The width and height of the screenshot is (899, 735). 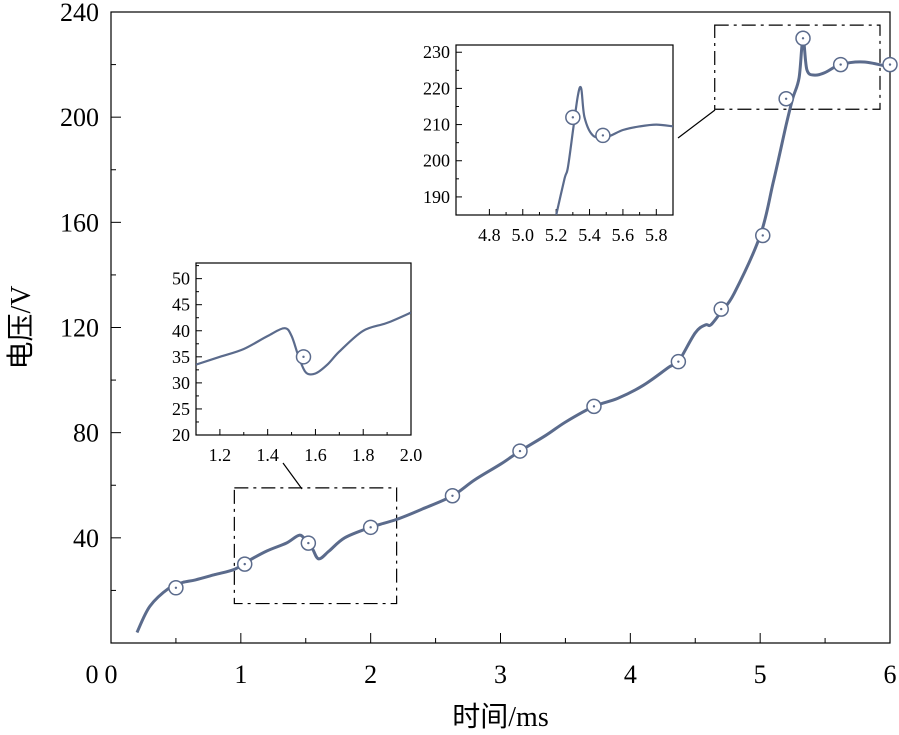 What do you see at coordinates (315, 455) in the screenshot?
I see `x-tick-label: 1.6` at bounding box center [315, 455].